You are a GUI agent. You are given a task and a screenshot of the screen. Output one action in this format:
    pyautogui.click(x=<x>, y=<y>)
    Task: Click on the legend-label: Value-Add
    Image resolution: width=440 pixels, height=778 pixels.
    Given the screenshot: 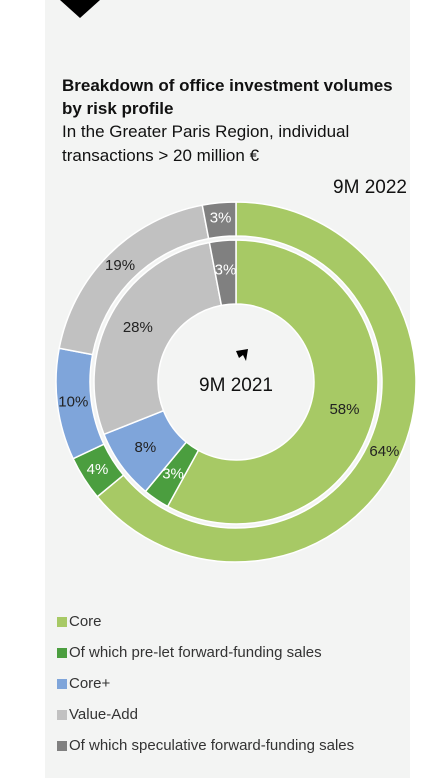 What is the action you would take?
    pyautogui.click(x=103, y=714)
    